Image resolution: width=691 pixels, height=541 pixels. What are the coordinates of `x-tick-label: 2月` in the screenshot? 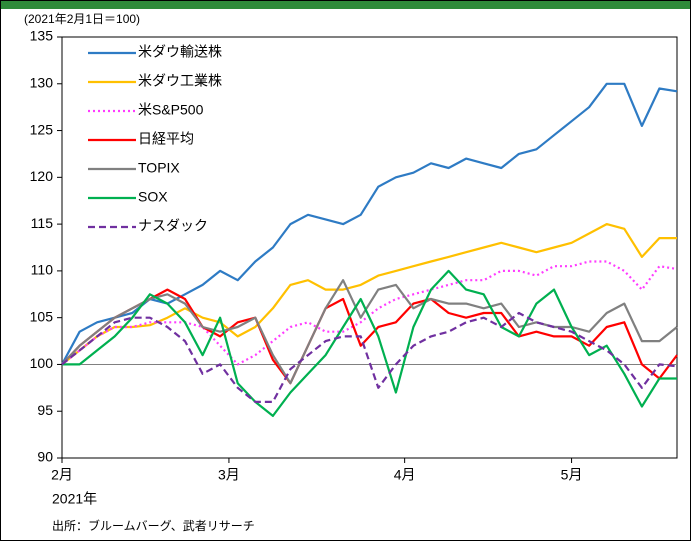 It's located at (62, 475).